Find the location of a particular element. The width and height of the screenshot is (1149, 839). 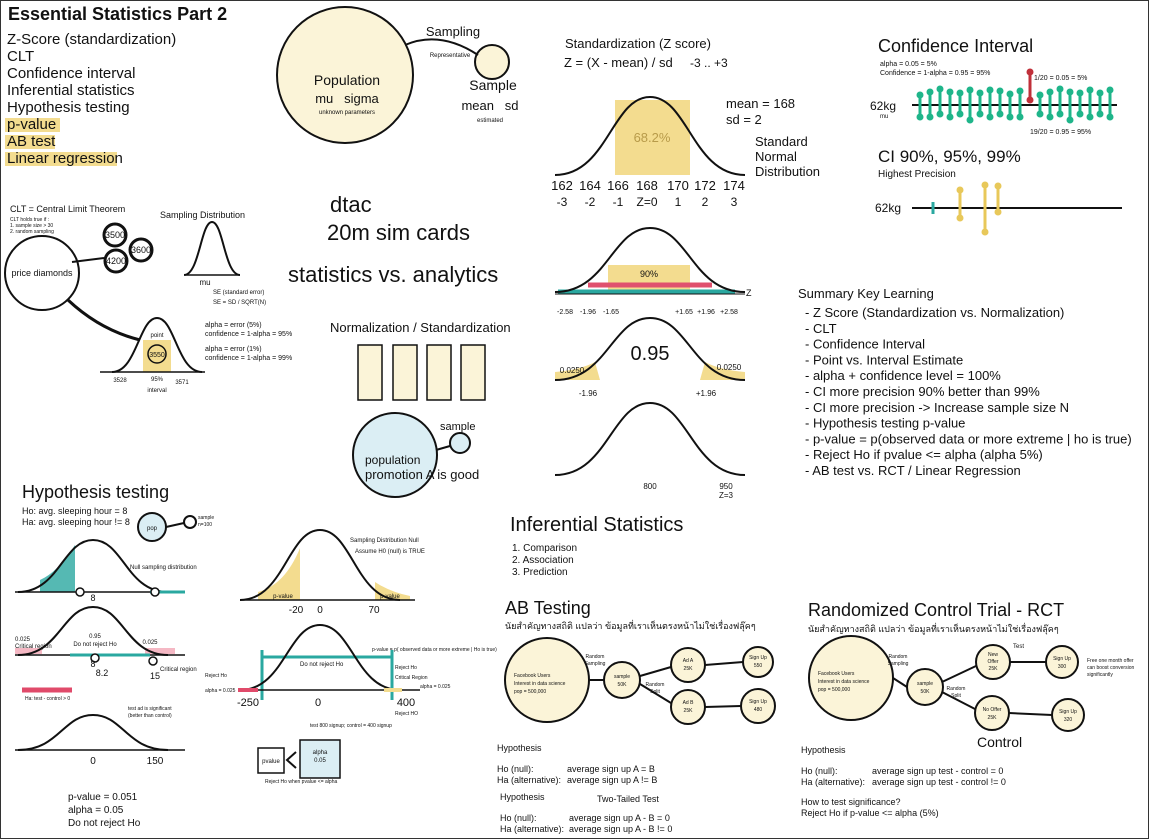

rct-ho: Ho (null): is located at coordinates (819, 771).